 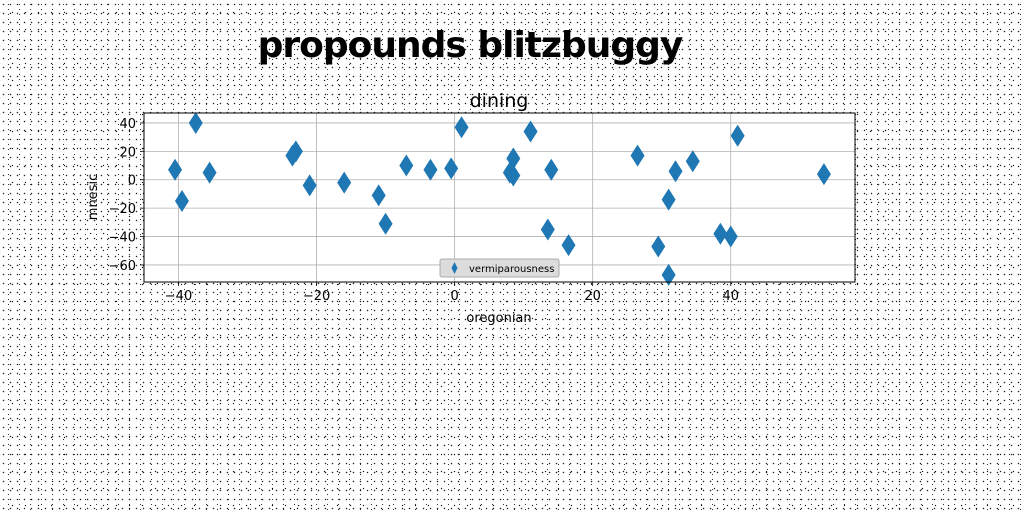 I want to click on figure-suptitle: propounds blitzbuggy, so click(x=470, y=45).